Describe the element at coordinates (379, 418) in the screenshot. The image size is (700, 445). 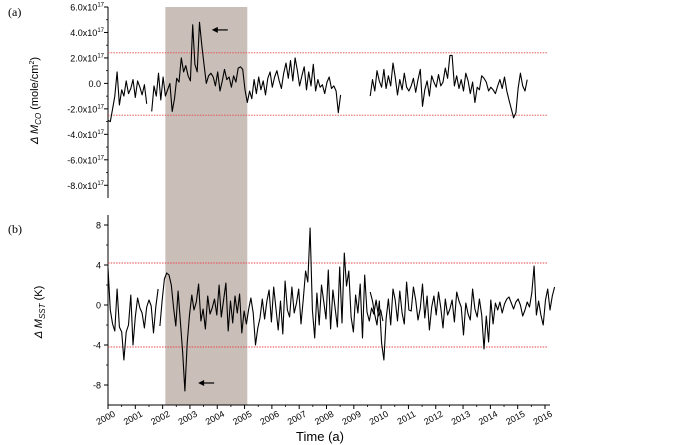
I see `x-tick-label: 2010` at that location.